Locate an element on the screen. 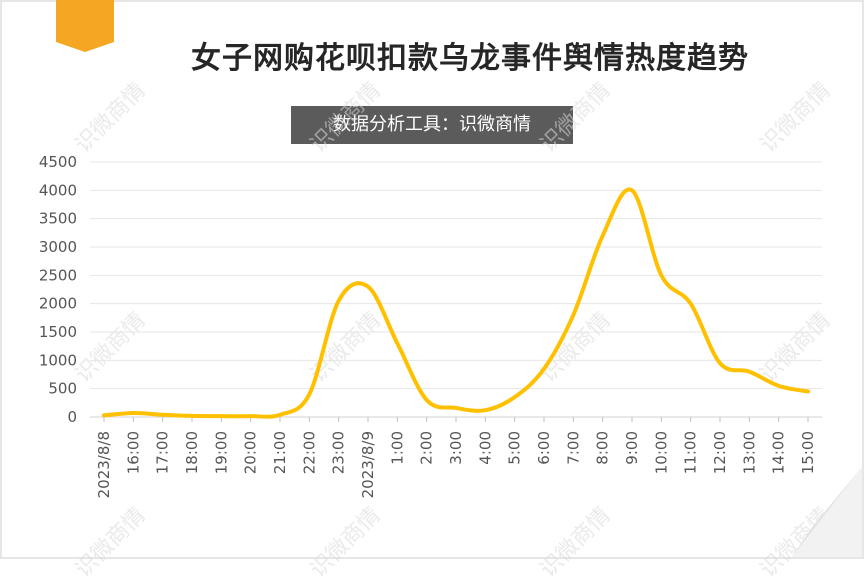 Image resolution: width=864 pixels, height=583 pixels. x-tick-label: 11:00 is located at coordinates (691, 452).